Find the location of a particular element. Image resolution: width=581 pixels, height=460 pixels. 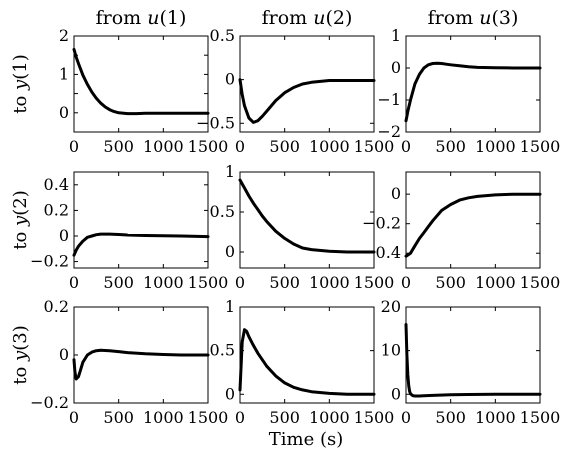

y-tick-label: −2 is located at coordinates (389, 131).